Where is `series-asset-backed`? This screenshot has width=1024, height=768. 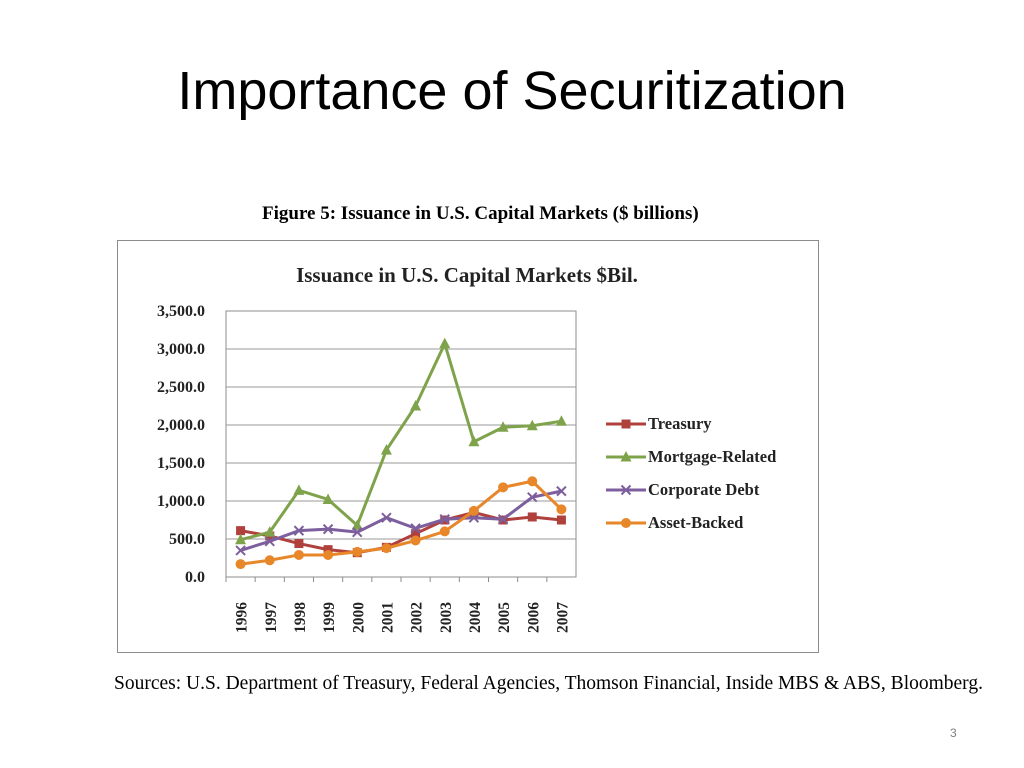 series-asset-backed is located at coordinates (401, 523).